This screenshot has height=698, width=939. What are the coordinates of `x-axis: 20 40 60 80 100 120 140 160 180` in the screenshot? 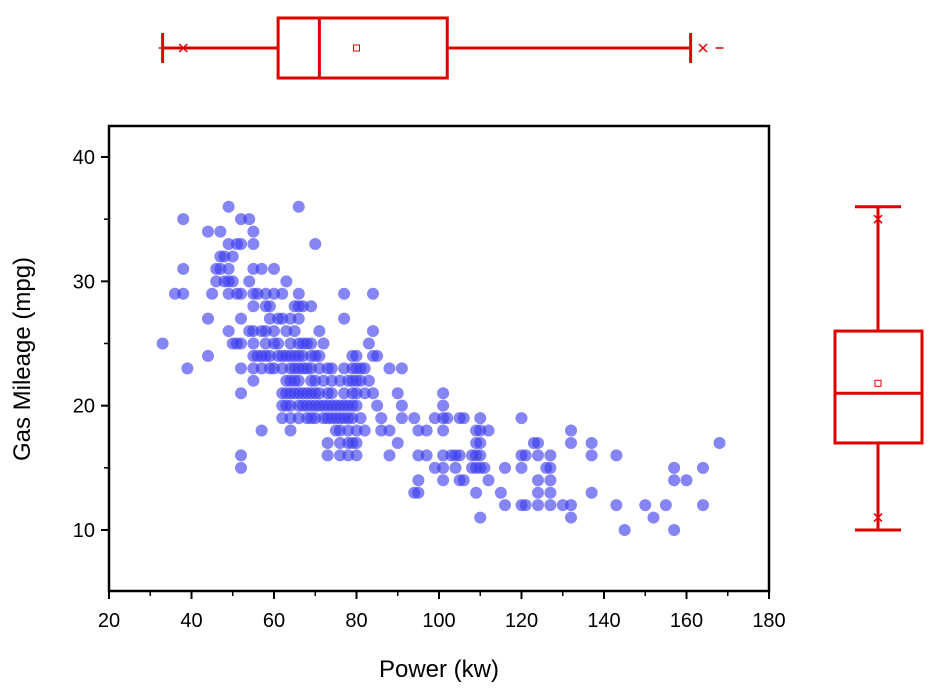 It's located at (442, 611).